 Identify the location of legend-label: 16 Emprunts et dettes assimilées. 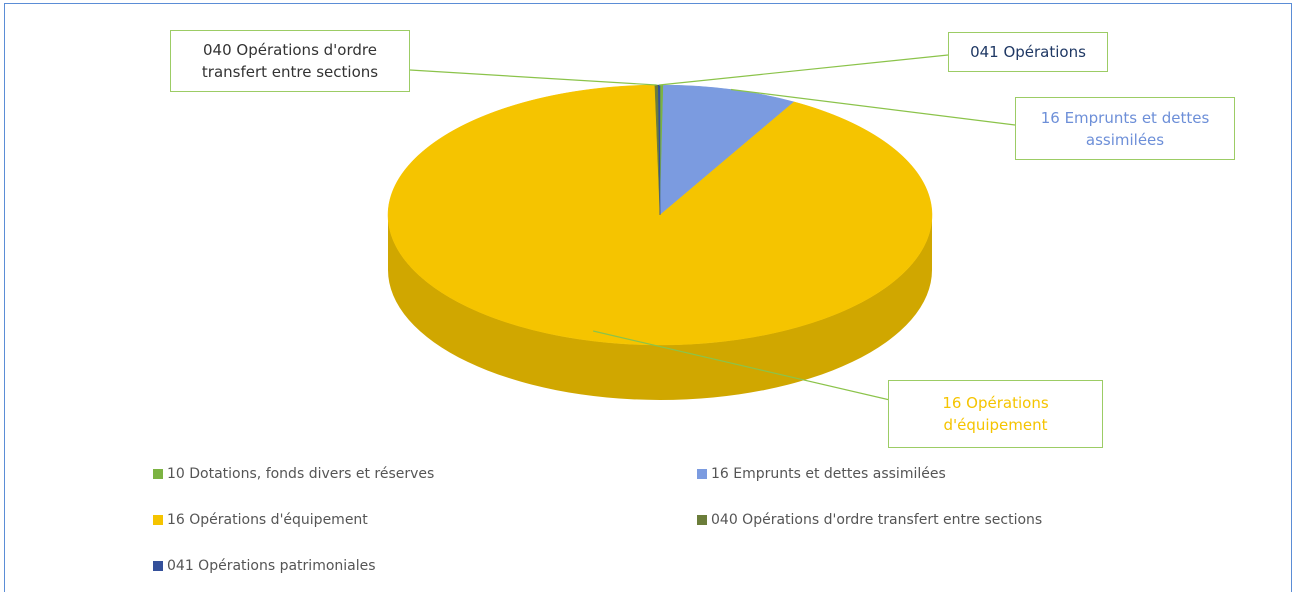
(828, 474).